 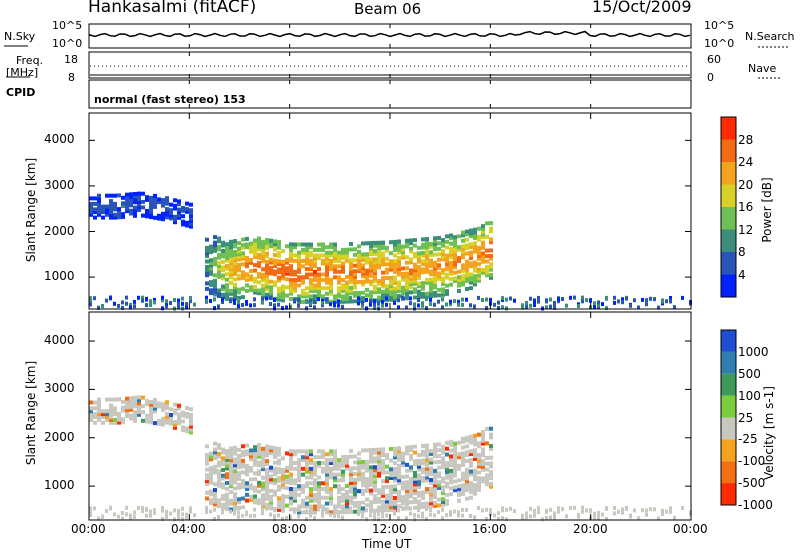 I want to click on velocity-colorbar-tick: -100, so click(x=752, y=461).